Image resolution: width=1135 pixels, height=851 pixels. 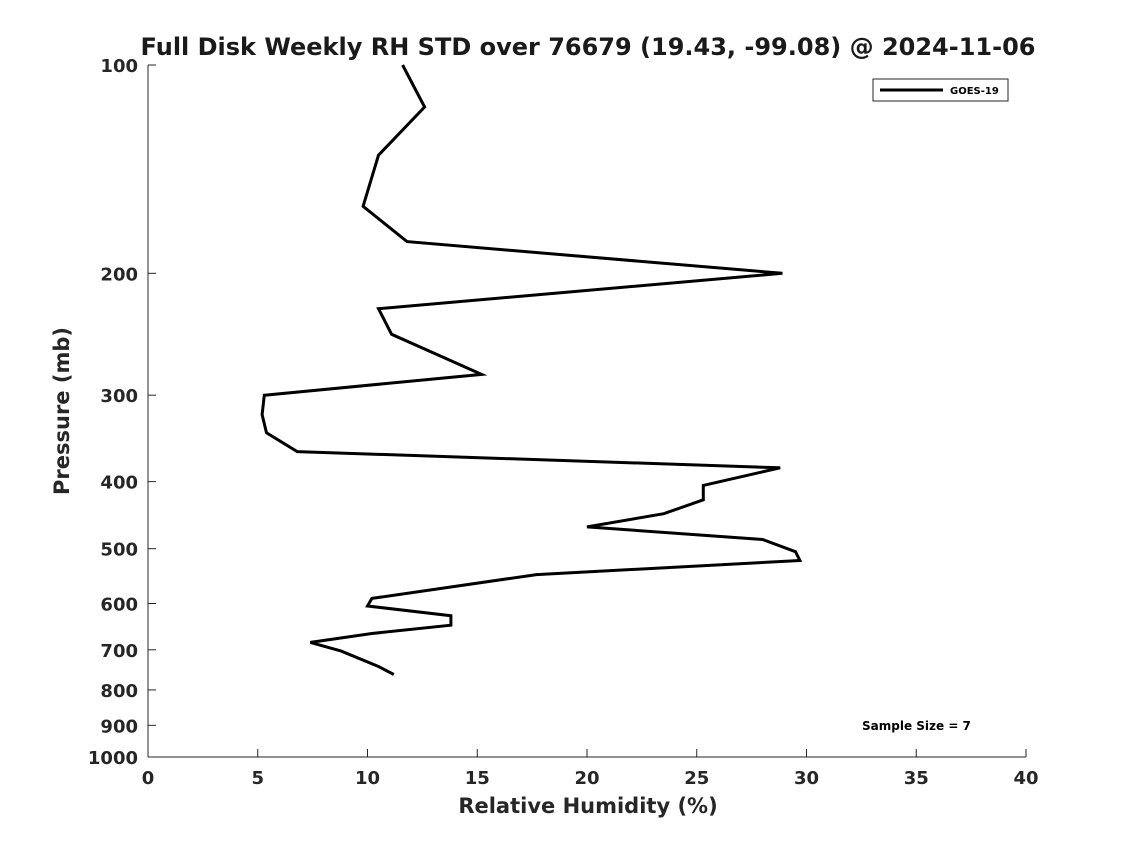 I want to click on x-tick-label: 5, so click(x=257, y=778).